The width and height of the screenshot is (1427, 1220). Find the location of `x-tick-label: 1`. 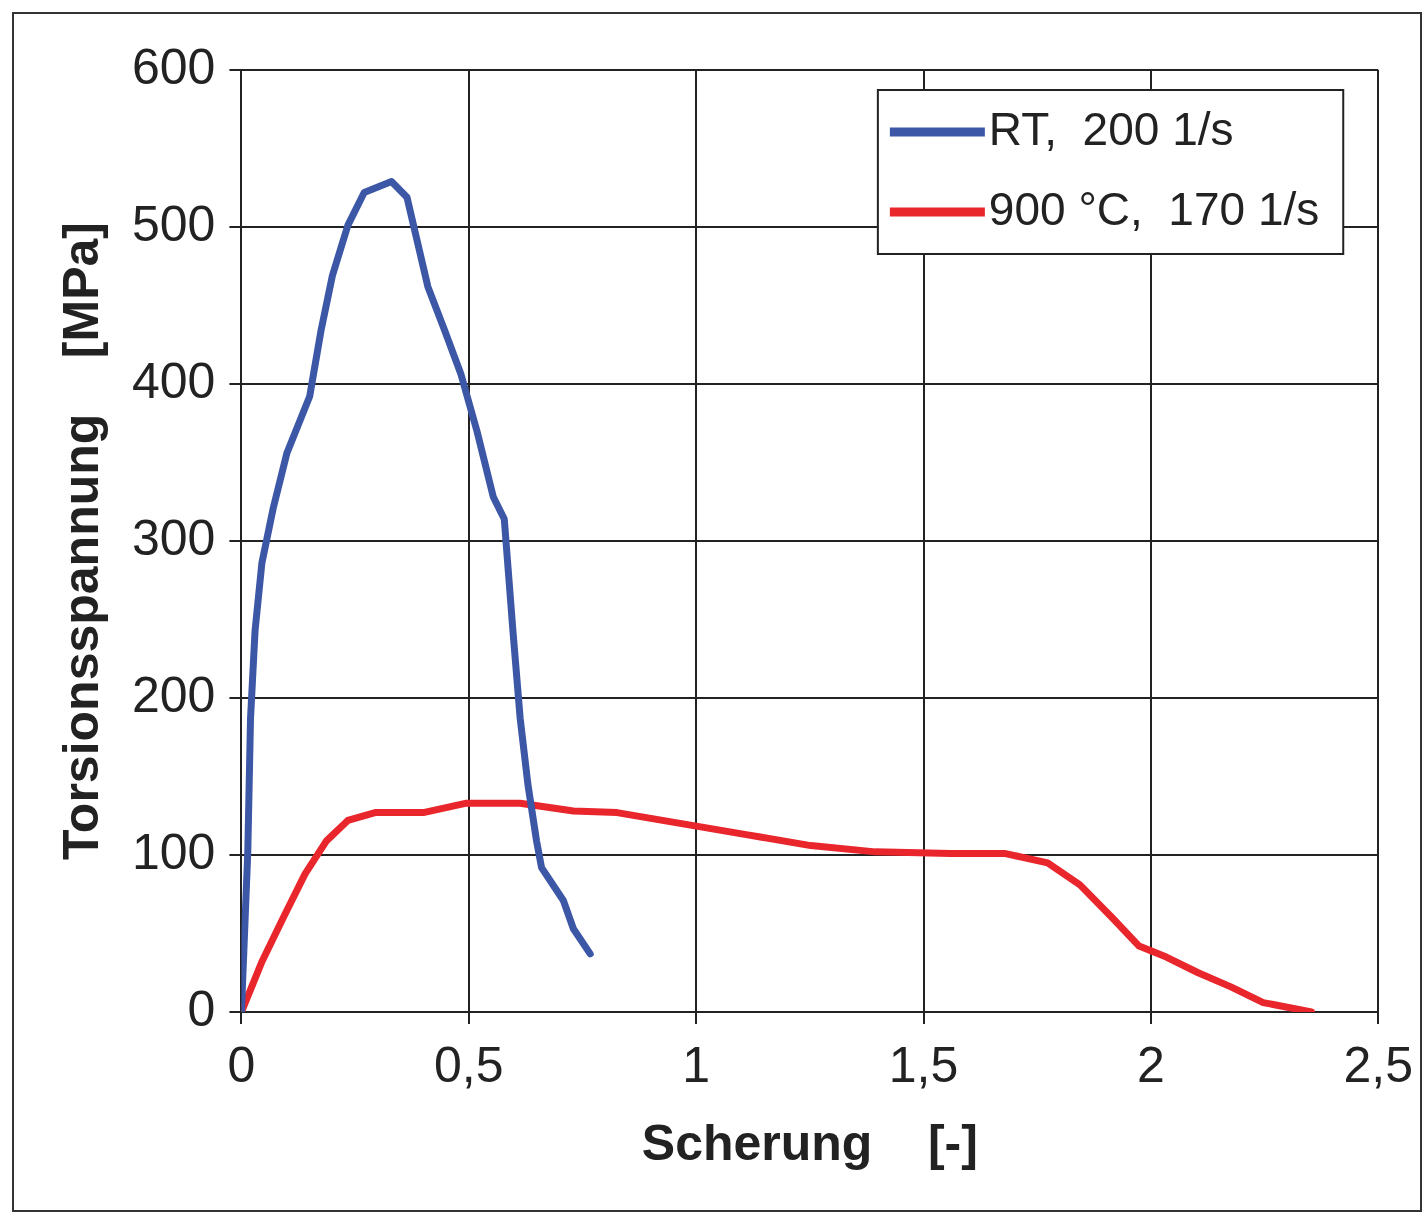

x-tick-label: 1 is located at coordinates (696, 1064).